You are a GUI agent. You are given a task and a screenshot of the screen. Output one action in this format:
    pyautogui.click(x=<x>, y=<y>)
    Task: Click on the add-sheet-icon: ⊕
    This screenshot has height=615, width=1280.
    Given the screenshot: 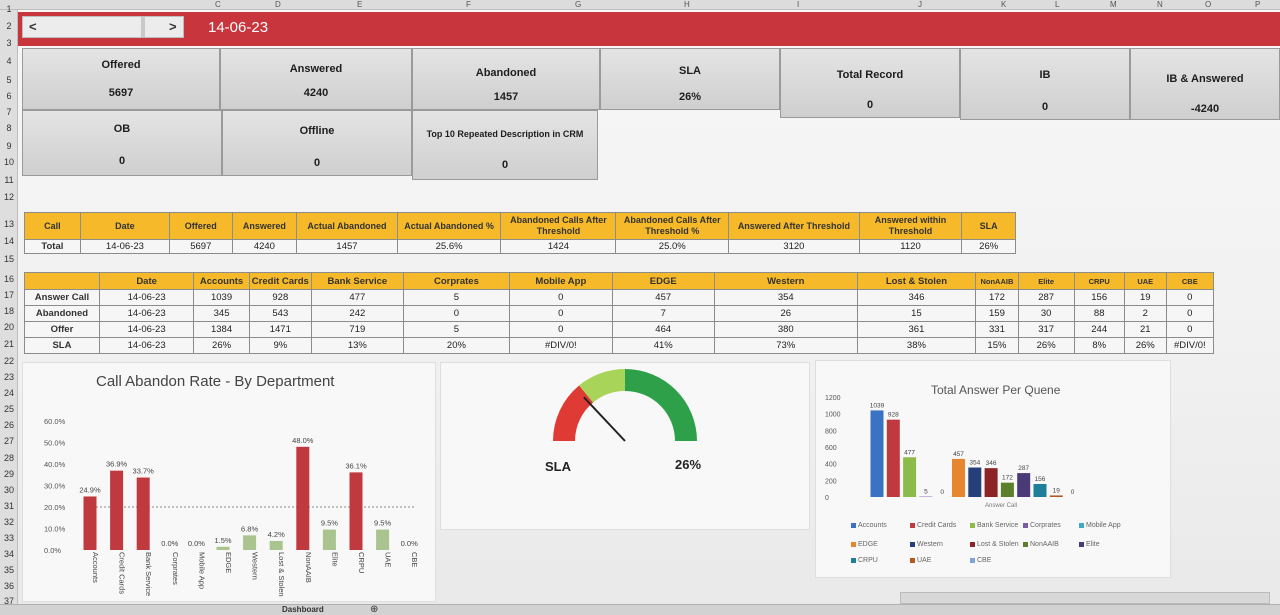 What is the action you would take?
    pyautogui.click(x=374, y=609)
    